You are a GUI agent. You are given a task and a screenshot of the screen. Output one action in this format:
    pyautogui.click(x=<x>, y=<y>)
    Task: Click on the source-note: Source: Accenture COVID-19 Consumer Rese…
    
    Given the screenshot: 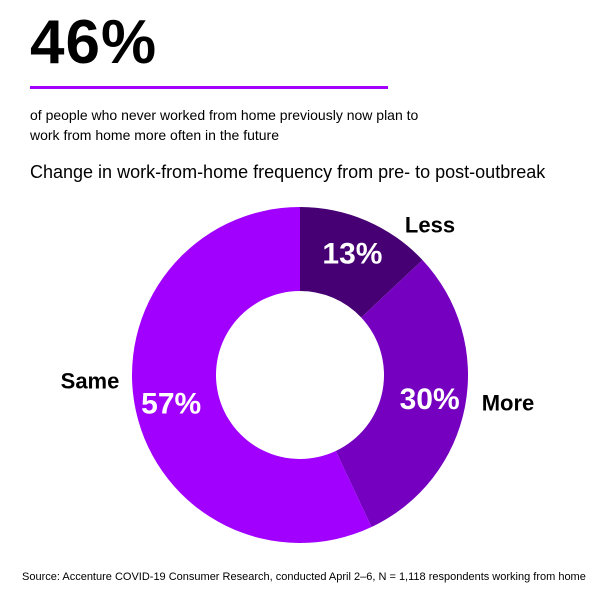 What is the action you would take?
    pyautogui.click(x=304, y=577)
    